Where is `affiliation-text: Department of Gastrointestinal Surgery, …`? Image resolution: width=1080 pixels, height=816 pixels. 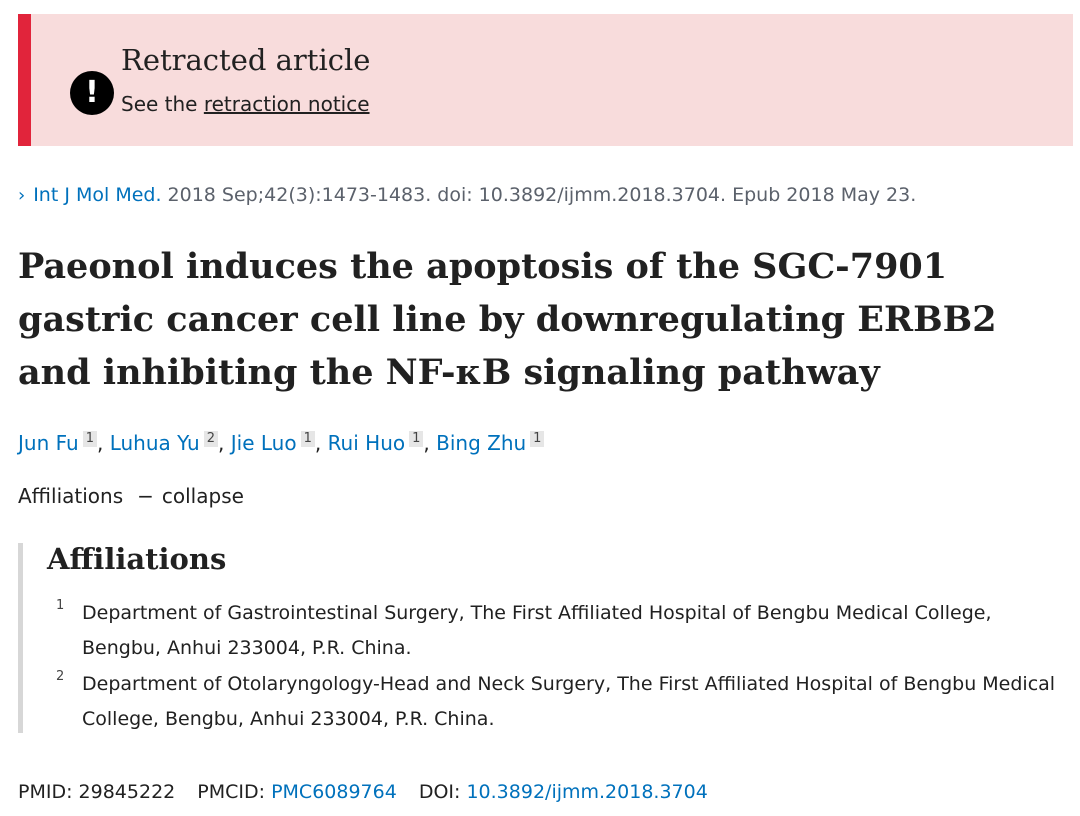
affiliation-text: Department of Gastrointestinal Surgery, … is located at coordinates (537, 630).